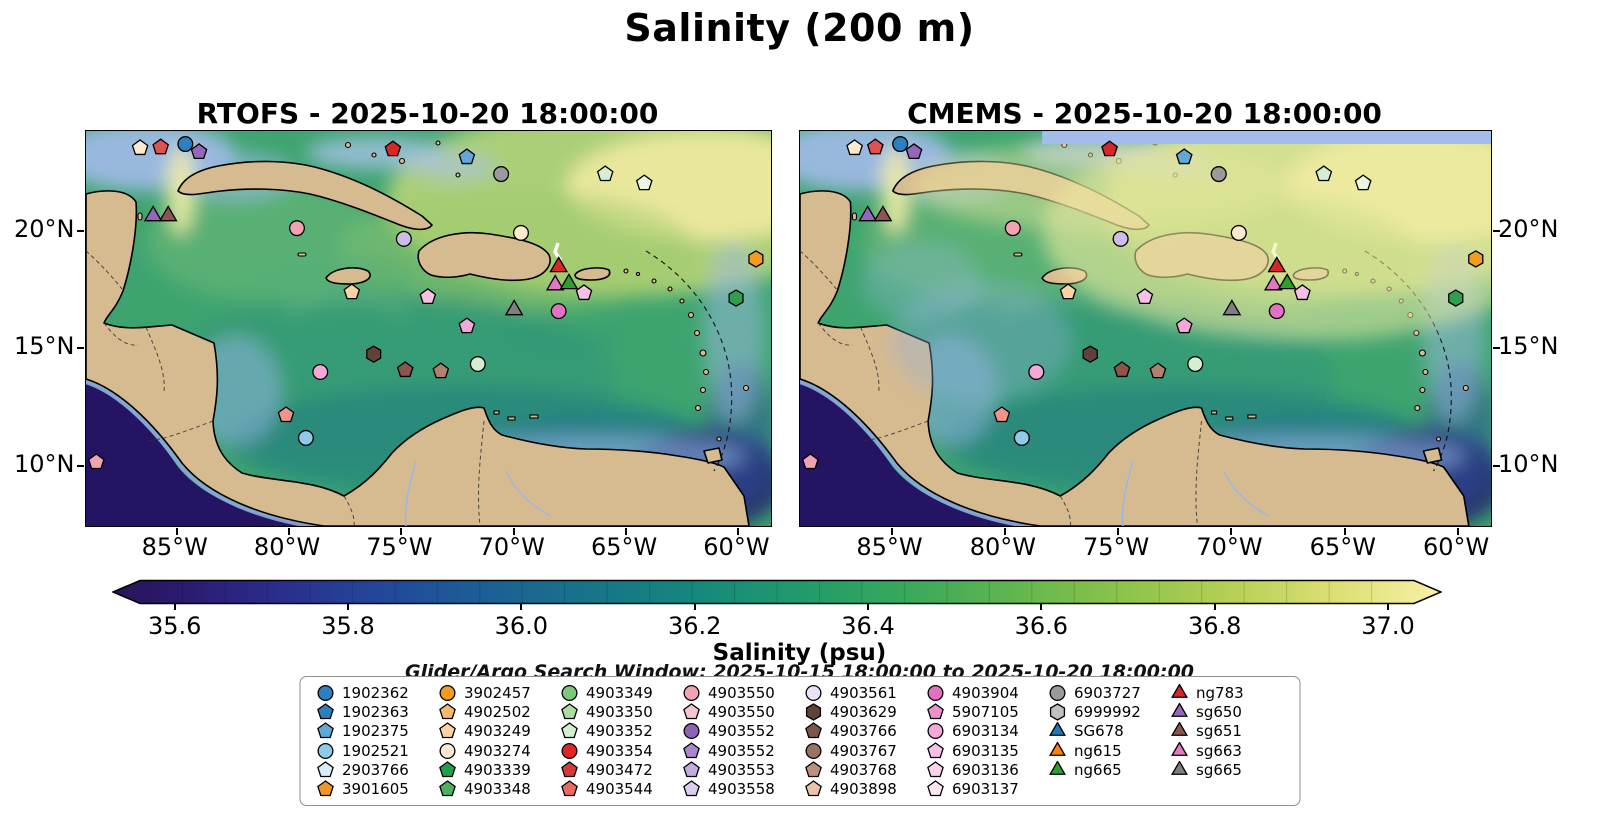  What do you see at coordinates (1277, 264) in the screenshot?
I see `marker-ng783` at bounding box center [1277, 264].